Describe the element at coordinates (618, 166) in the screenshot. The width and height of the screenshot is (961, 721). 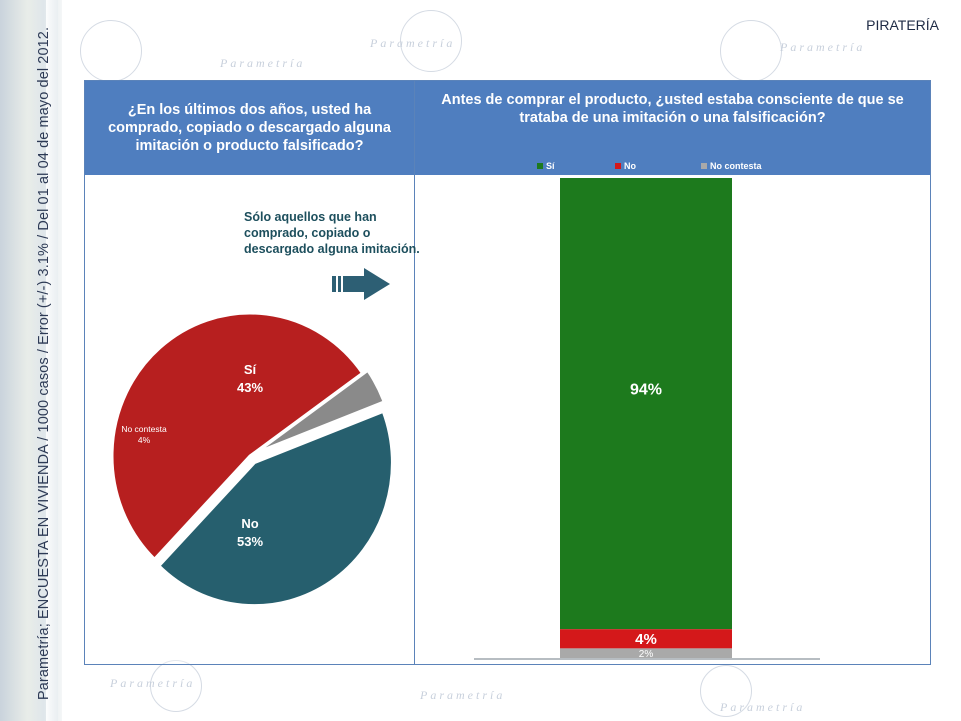
I see `legend-swatch-no` at that location.